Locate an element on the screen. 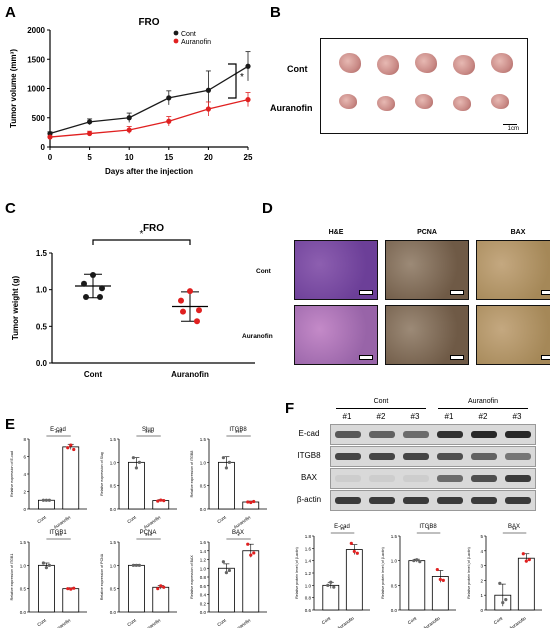  sig-mark: ** is located at coordinates (342, 531).